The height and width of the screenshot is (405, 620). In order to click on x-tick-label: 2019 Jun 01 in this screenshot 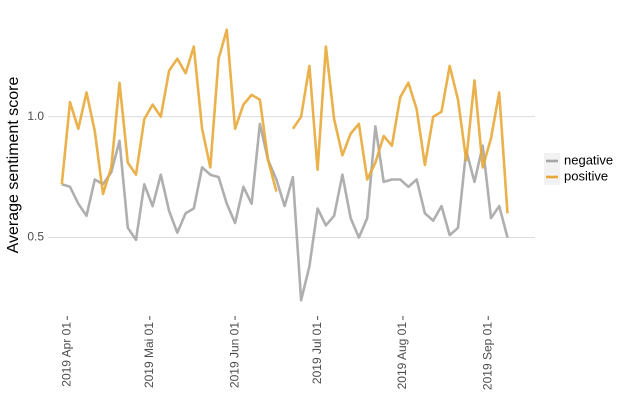, I will do `click(234, 355)`.